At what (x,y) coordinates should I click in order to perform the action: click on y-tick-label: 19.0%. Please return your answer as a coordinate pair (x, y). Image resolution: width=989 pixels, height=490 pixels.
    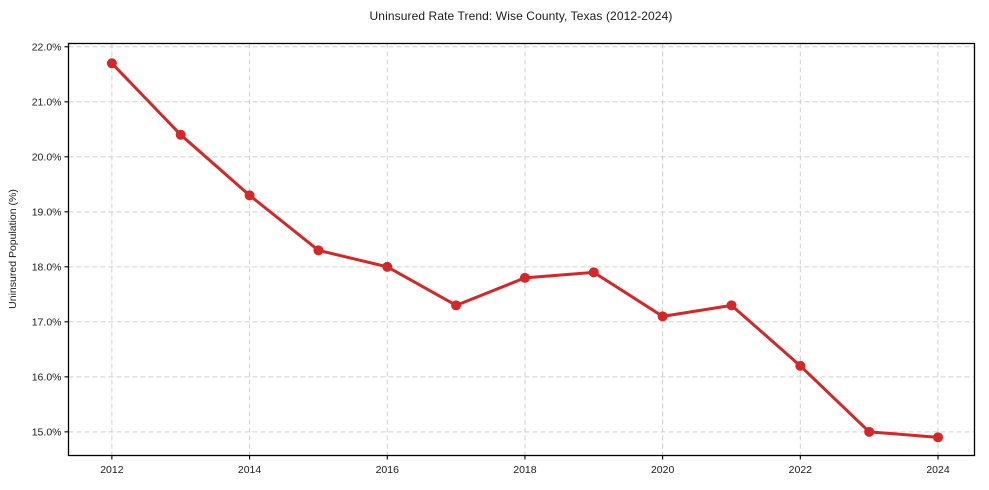
    Looking at the image, I should click on (47, 212).